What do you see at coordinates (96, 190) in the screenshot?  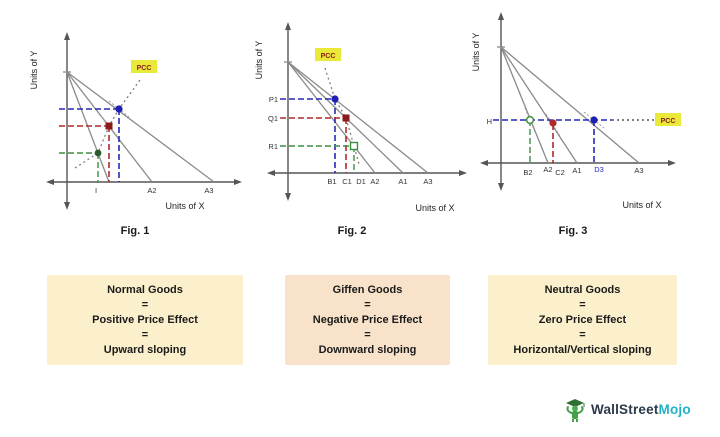 I see `x-tick-label: I` at bounding box center [96, 190].